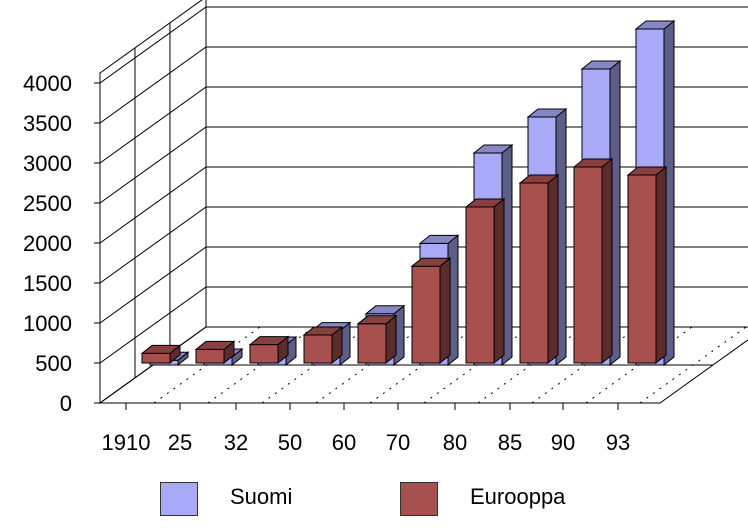 The height and width of the screenshot is (528, 748). I want to click on x-tick-label: 32, so click(236, 442).